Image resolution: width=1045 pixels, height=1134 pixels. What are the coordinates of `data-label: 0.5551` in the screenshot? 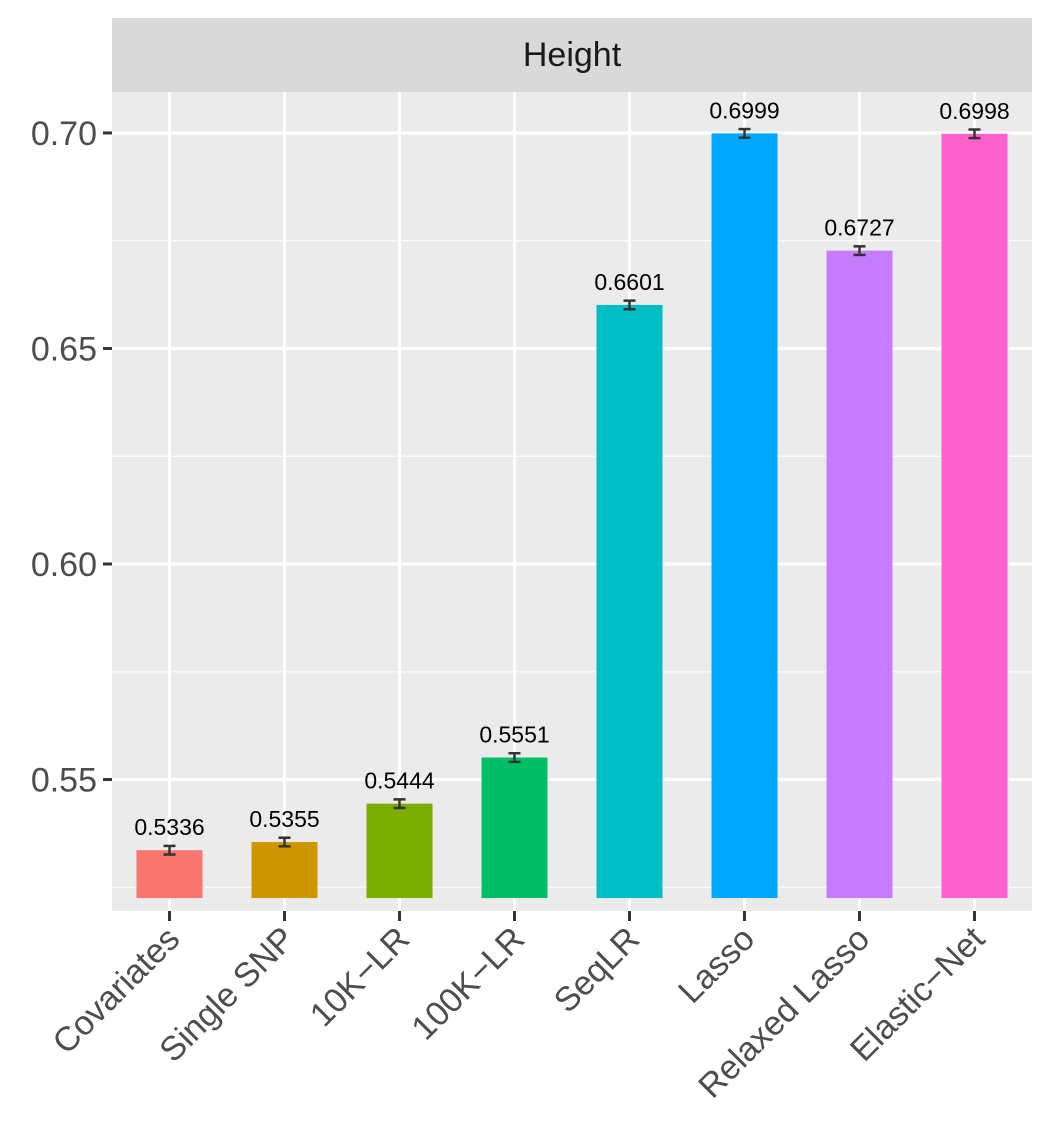 It's located at (514, 735).